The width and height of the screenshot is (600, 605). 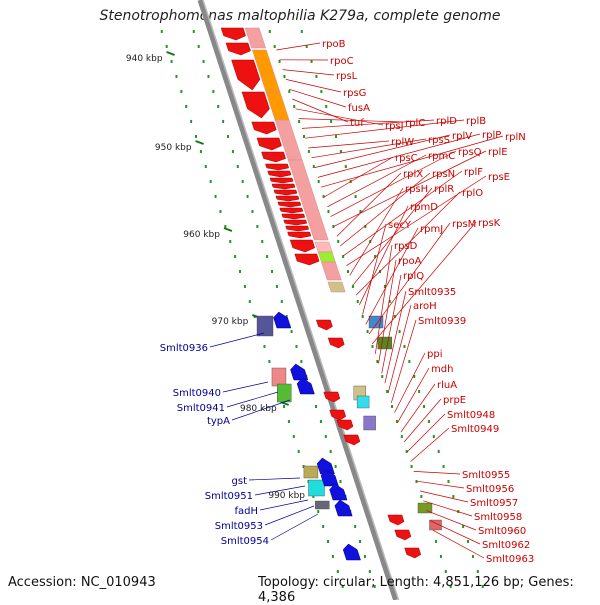 I want to click on gene-label-rpsD: rpsD, so click(x=406, y=246).